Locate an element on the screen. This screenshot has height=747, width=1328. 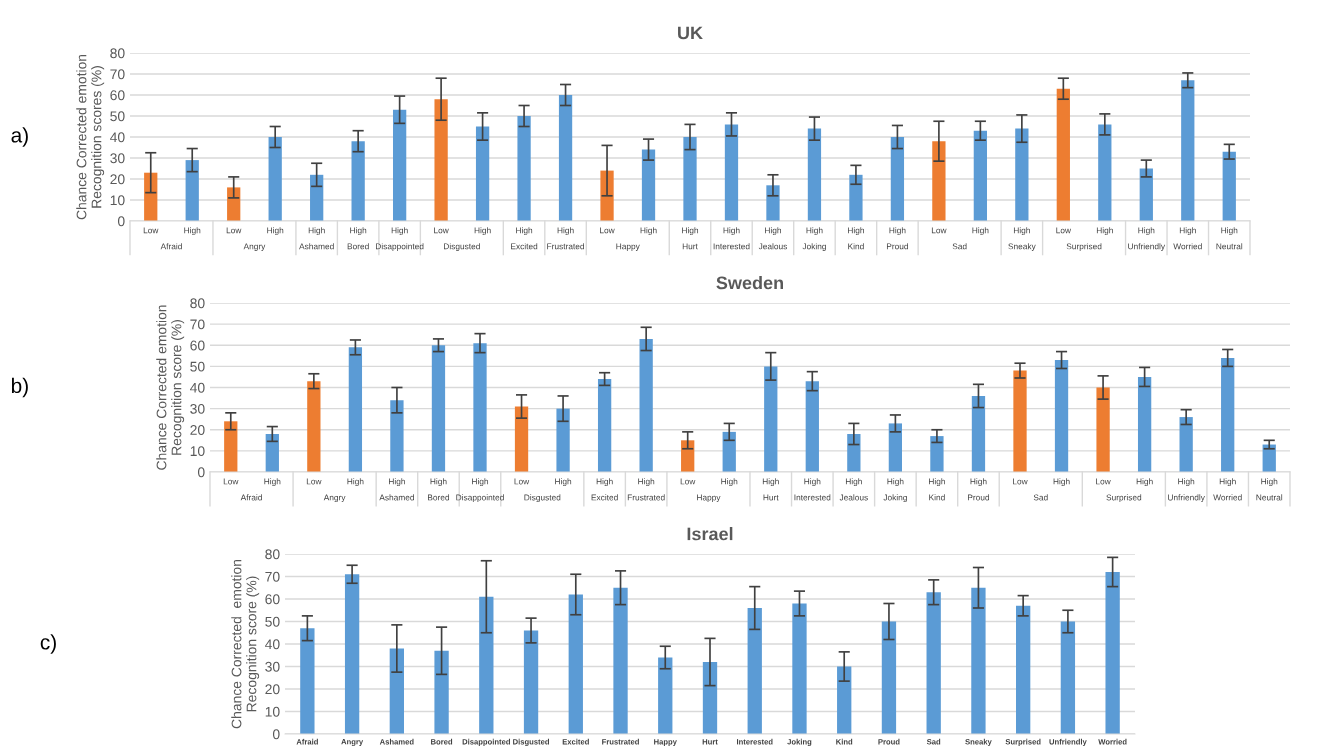
x-tick-label: Afraid is located at coordinates (171, 246).